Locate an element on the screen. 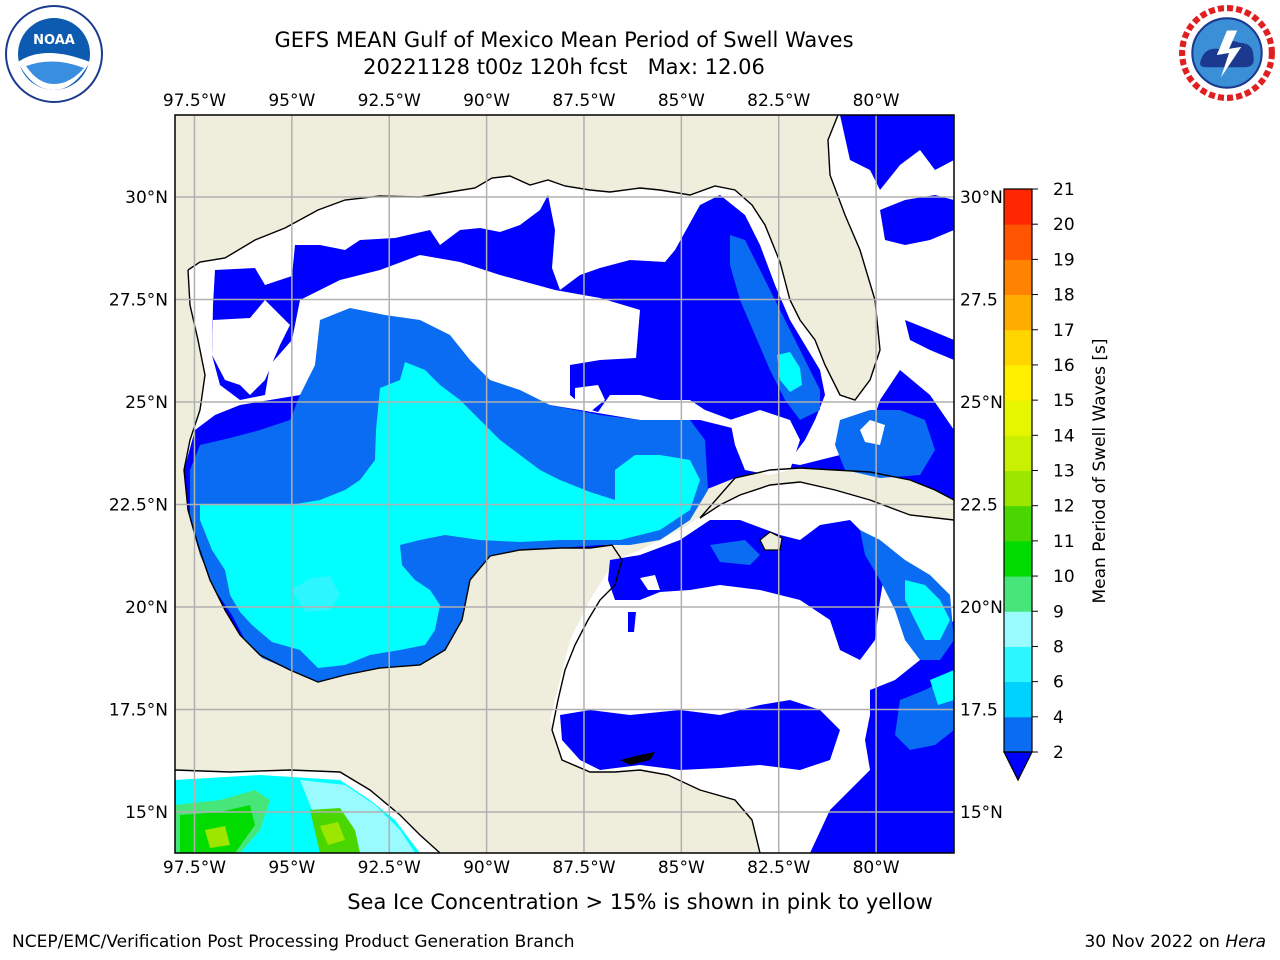  colorbar-tick-label: 21 is located at coordinates (1064, 190).